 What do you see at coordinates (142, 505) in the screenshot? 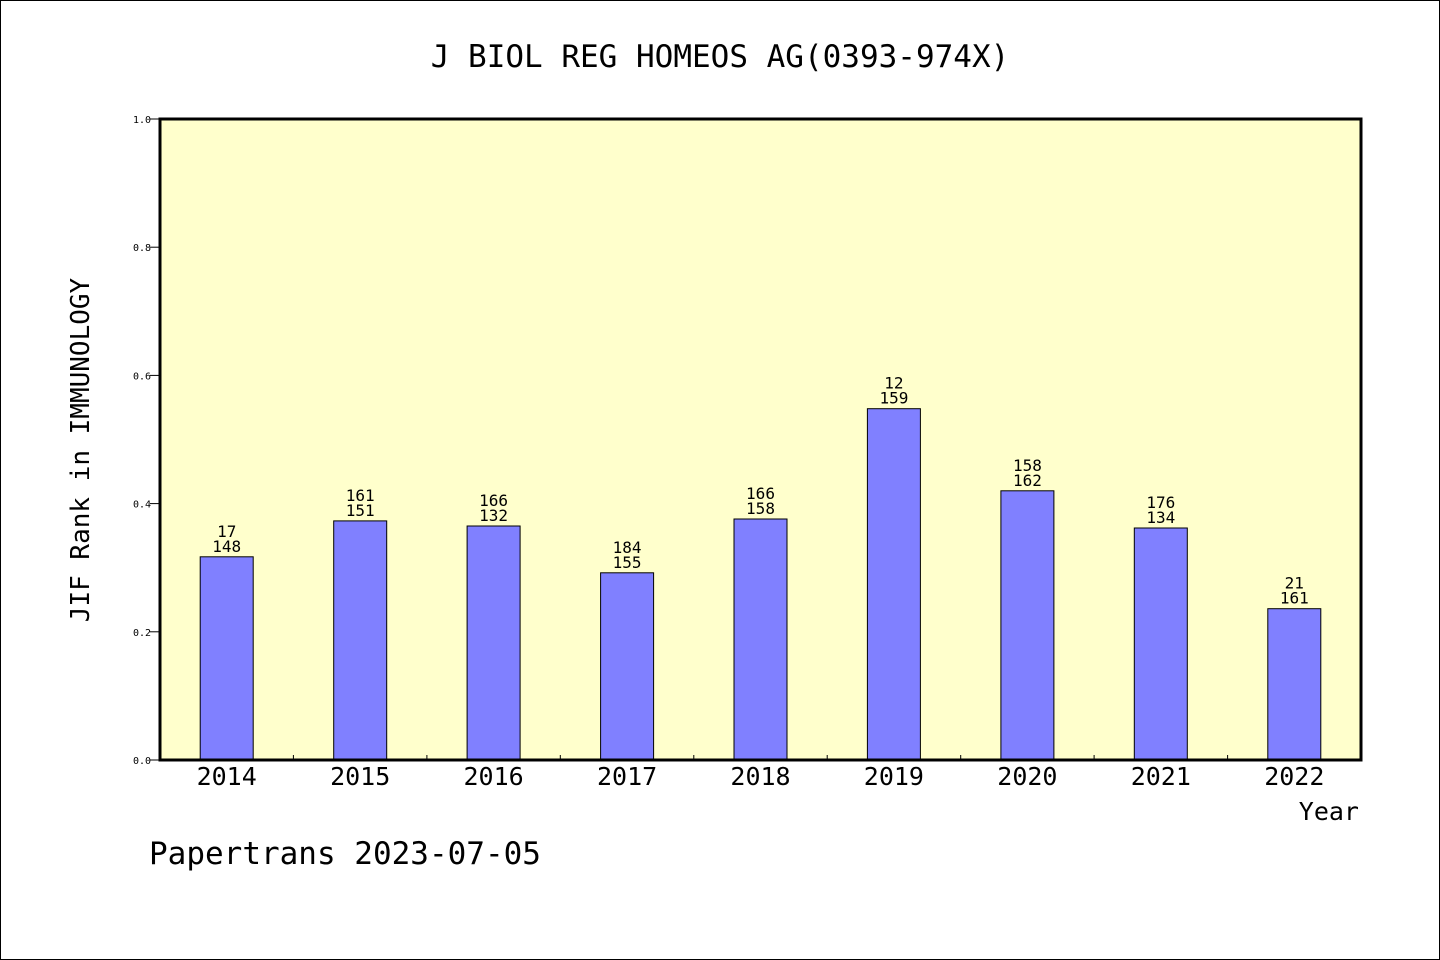
I see `y-tick-label: 0.4` at bounding box center [142, 505].